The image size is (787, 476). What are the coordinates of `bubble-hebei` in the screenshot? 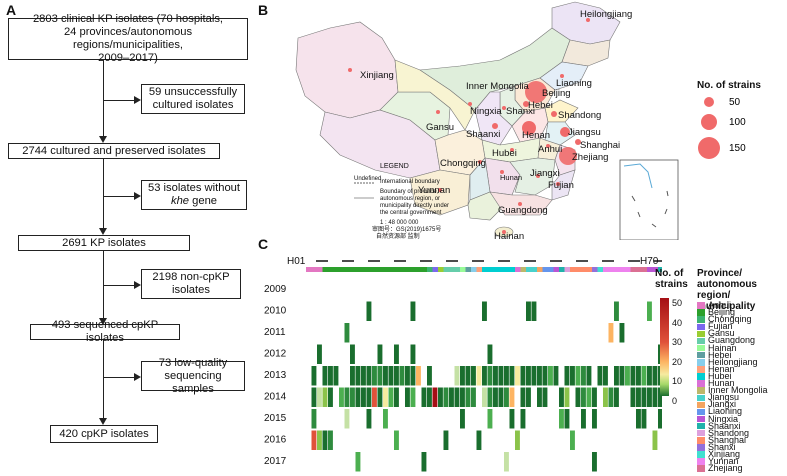 It's located at (526, 104).